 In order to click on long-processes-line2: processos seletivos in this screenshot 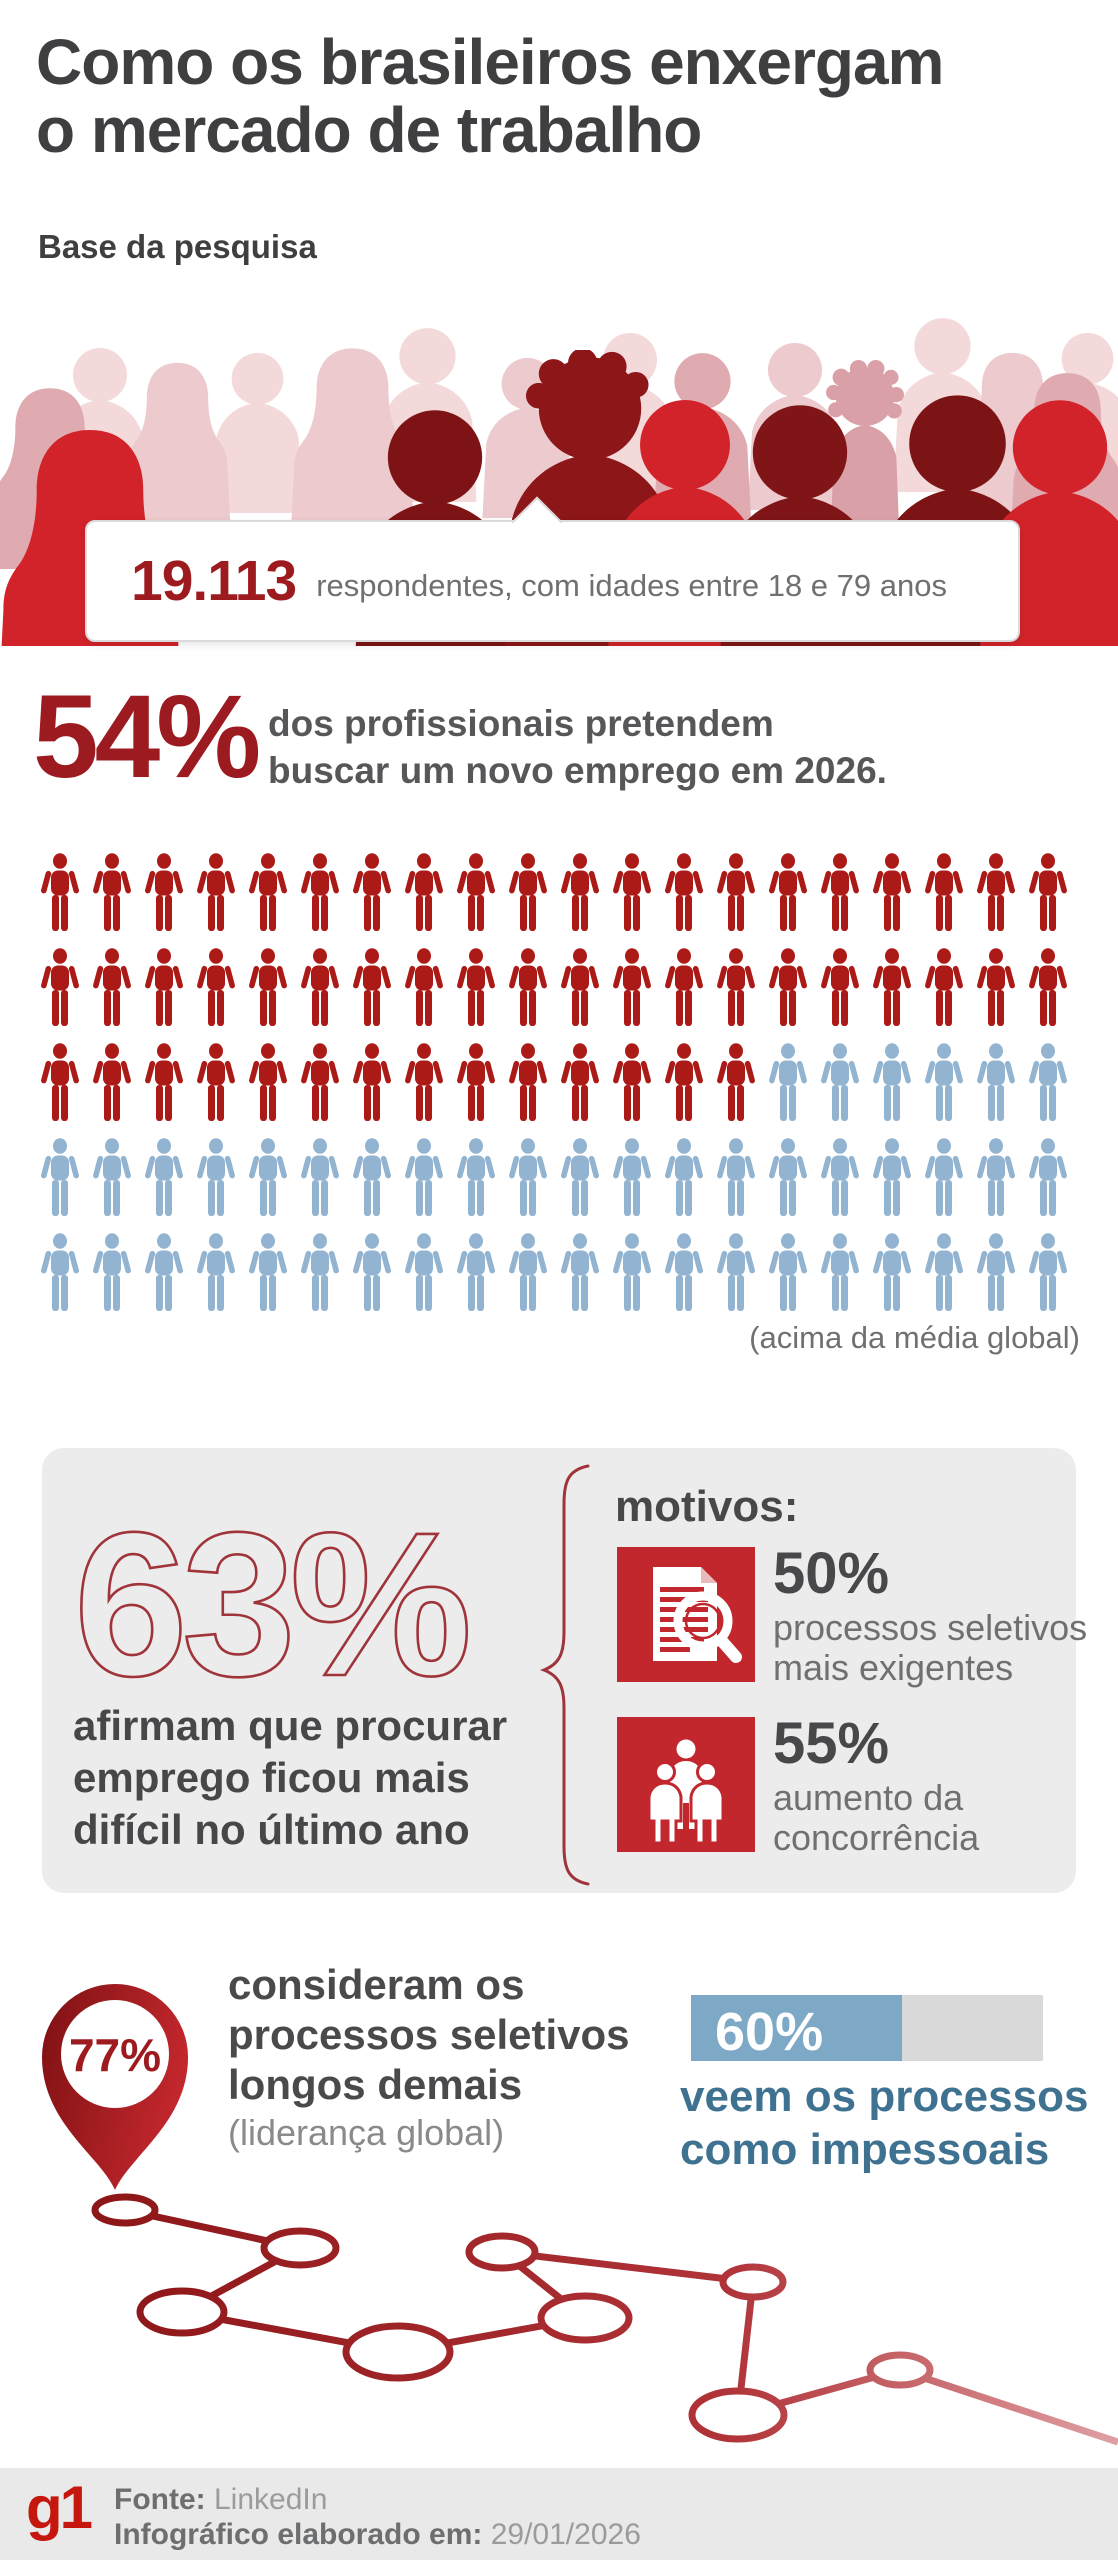, I will do `click(429, 2034)`.